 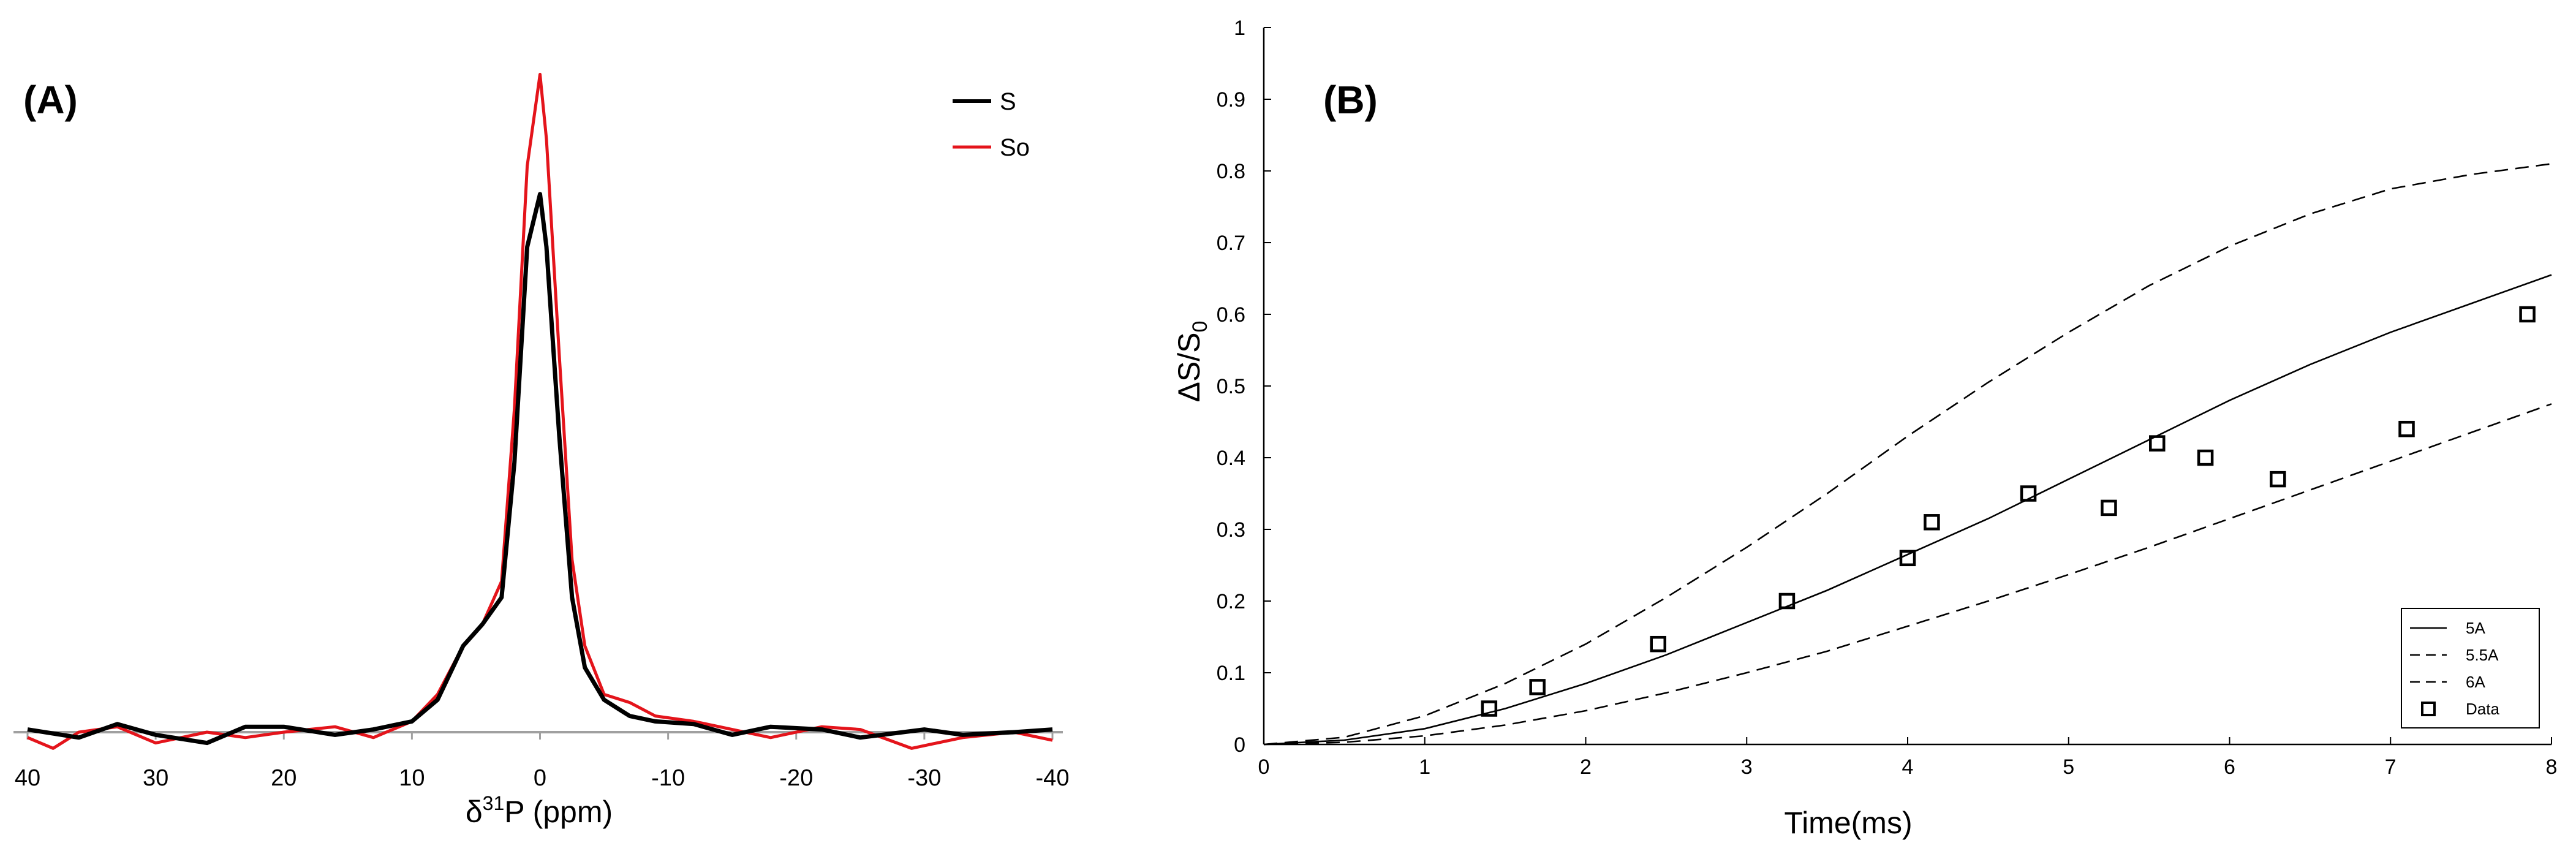 What do you see at coordinates (1231, 387) in the screenshot?
I see `panel-b-y-tick-label: 0.5` at bounding box center [1231, 387].